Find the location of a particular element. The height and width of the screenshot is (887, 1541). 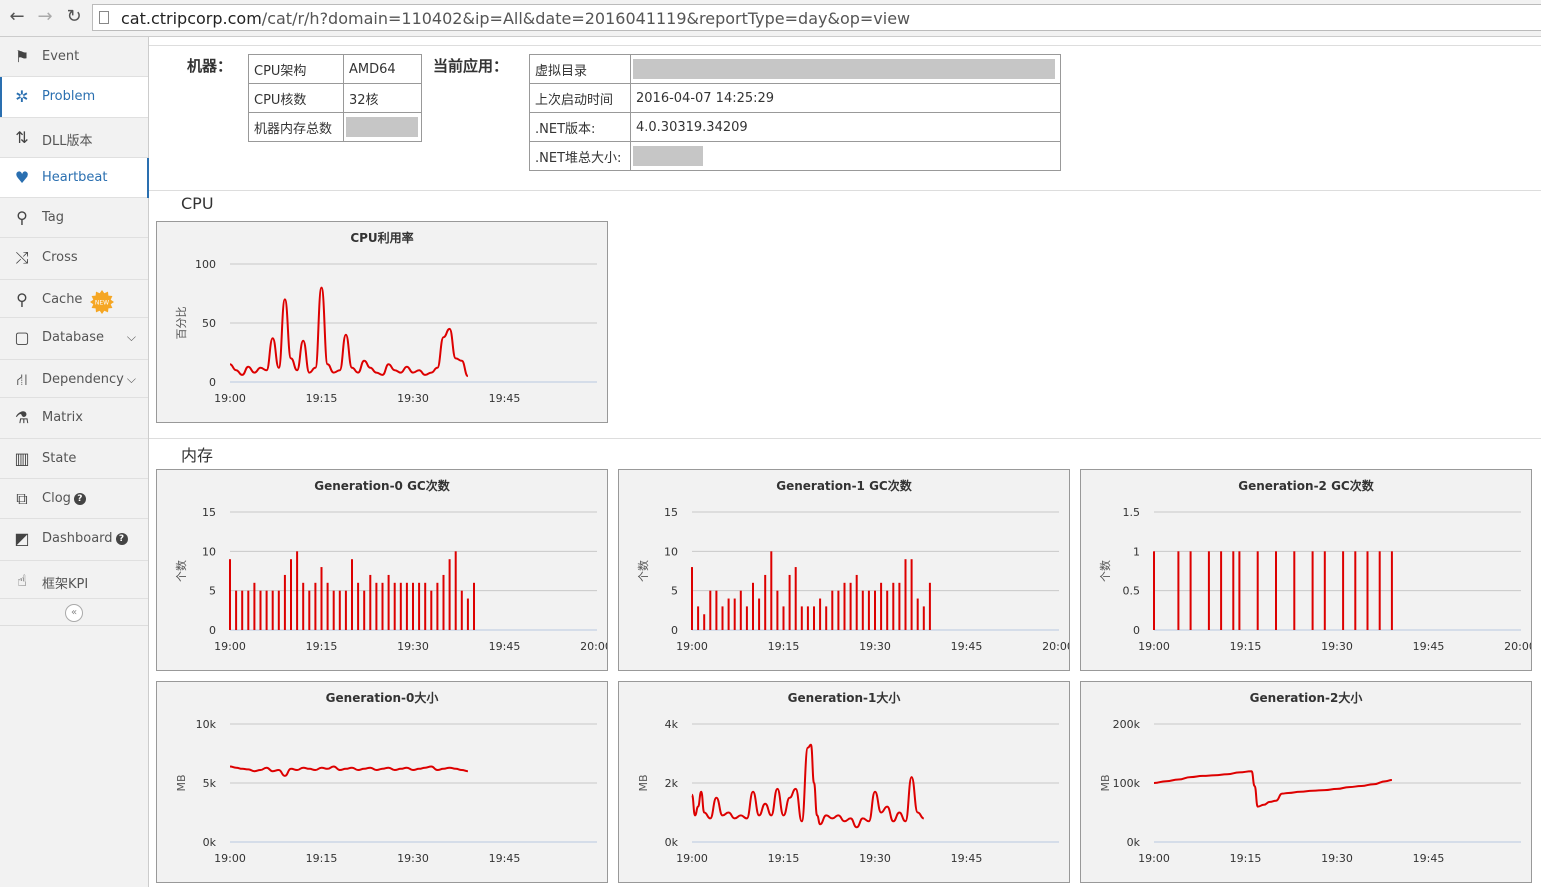

sidebar-item-problem: ✲ Problem is located at coordinates (74, 97).